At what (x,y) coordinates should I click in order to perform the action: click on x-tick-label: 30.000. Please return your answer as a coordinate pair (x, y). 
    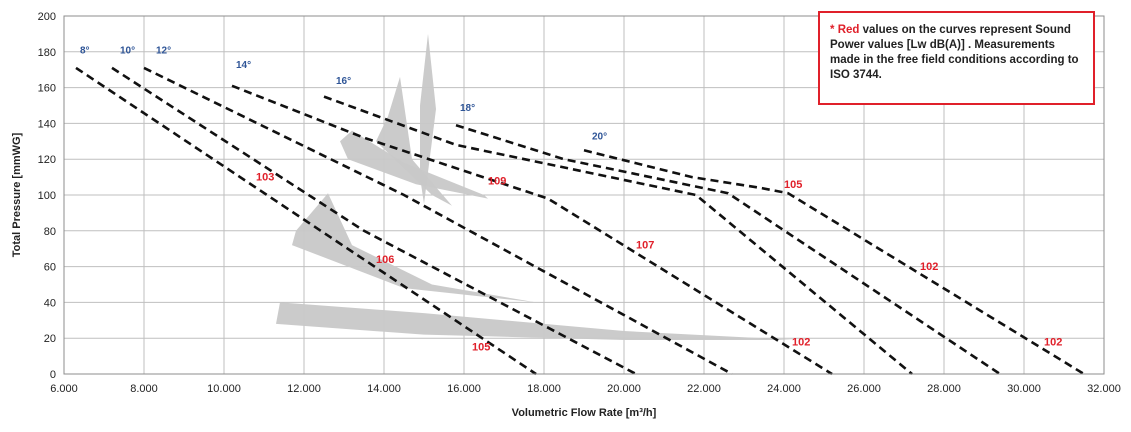
    Looking at the image, I should click on (1024, 389).